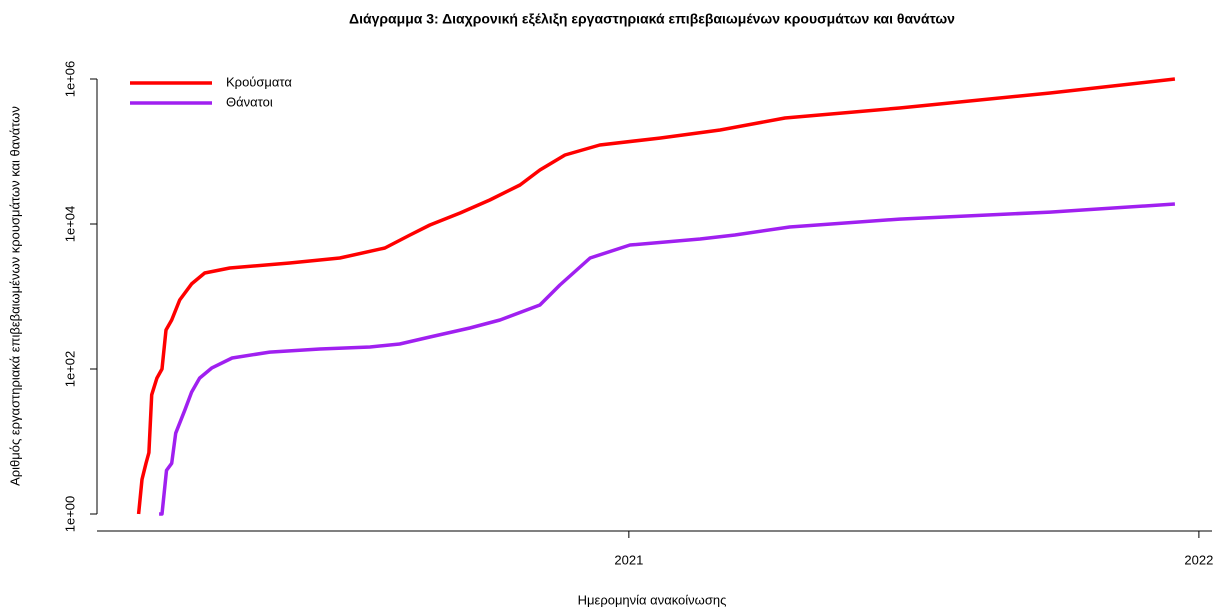 This screenshot has height=614, width=1227. Describe the element at coordinates (69, 79) in the screenshot. I see `y-tick-label: 1e+06` at that location.